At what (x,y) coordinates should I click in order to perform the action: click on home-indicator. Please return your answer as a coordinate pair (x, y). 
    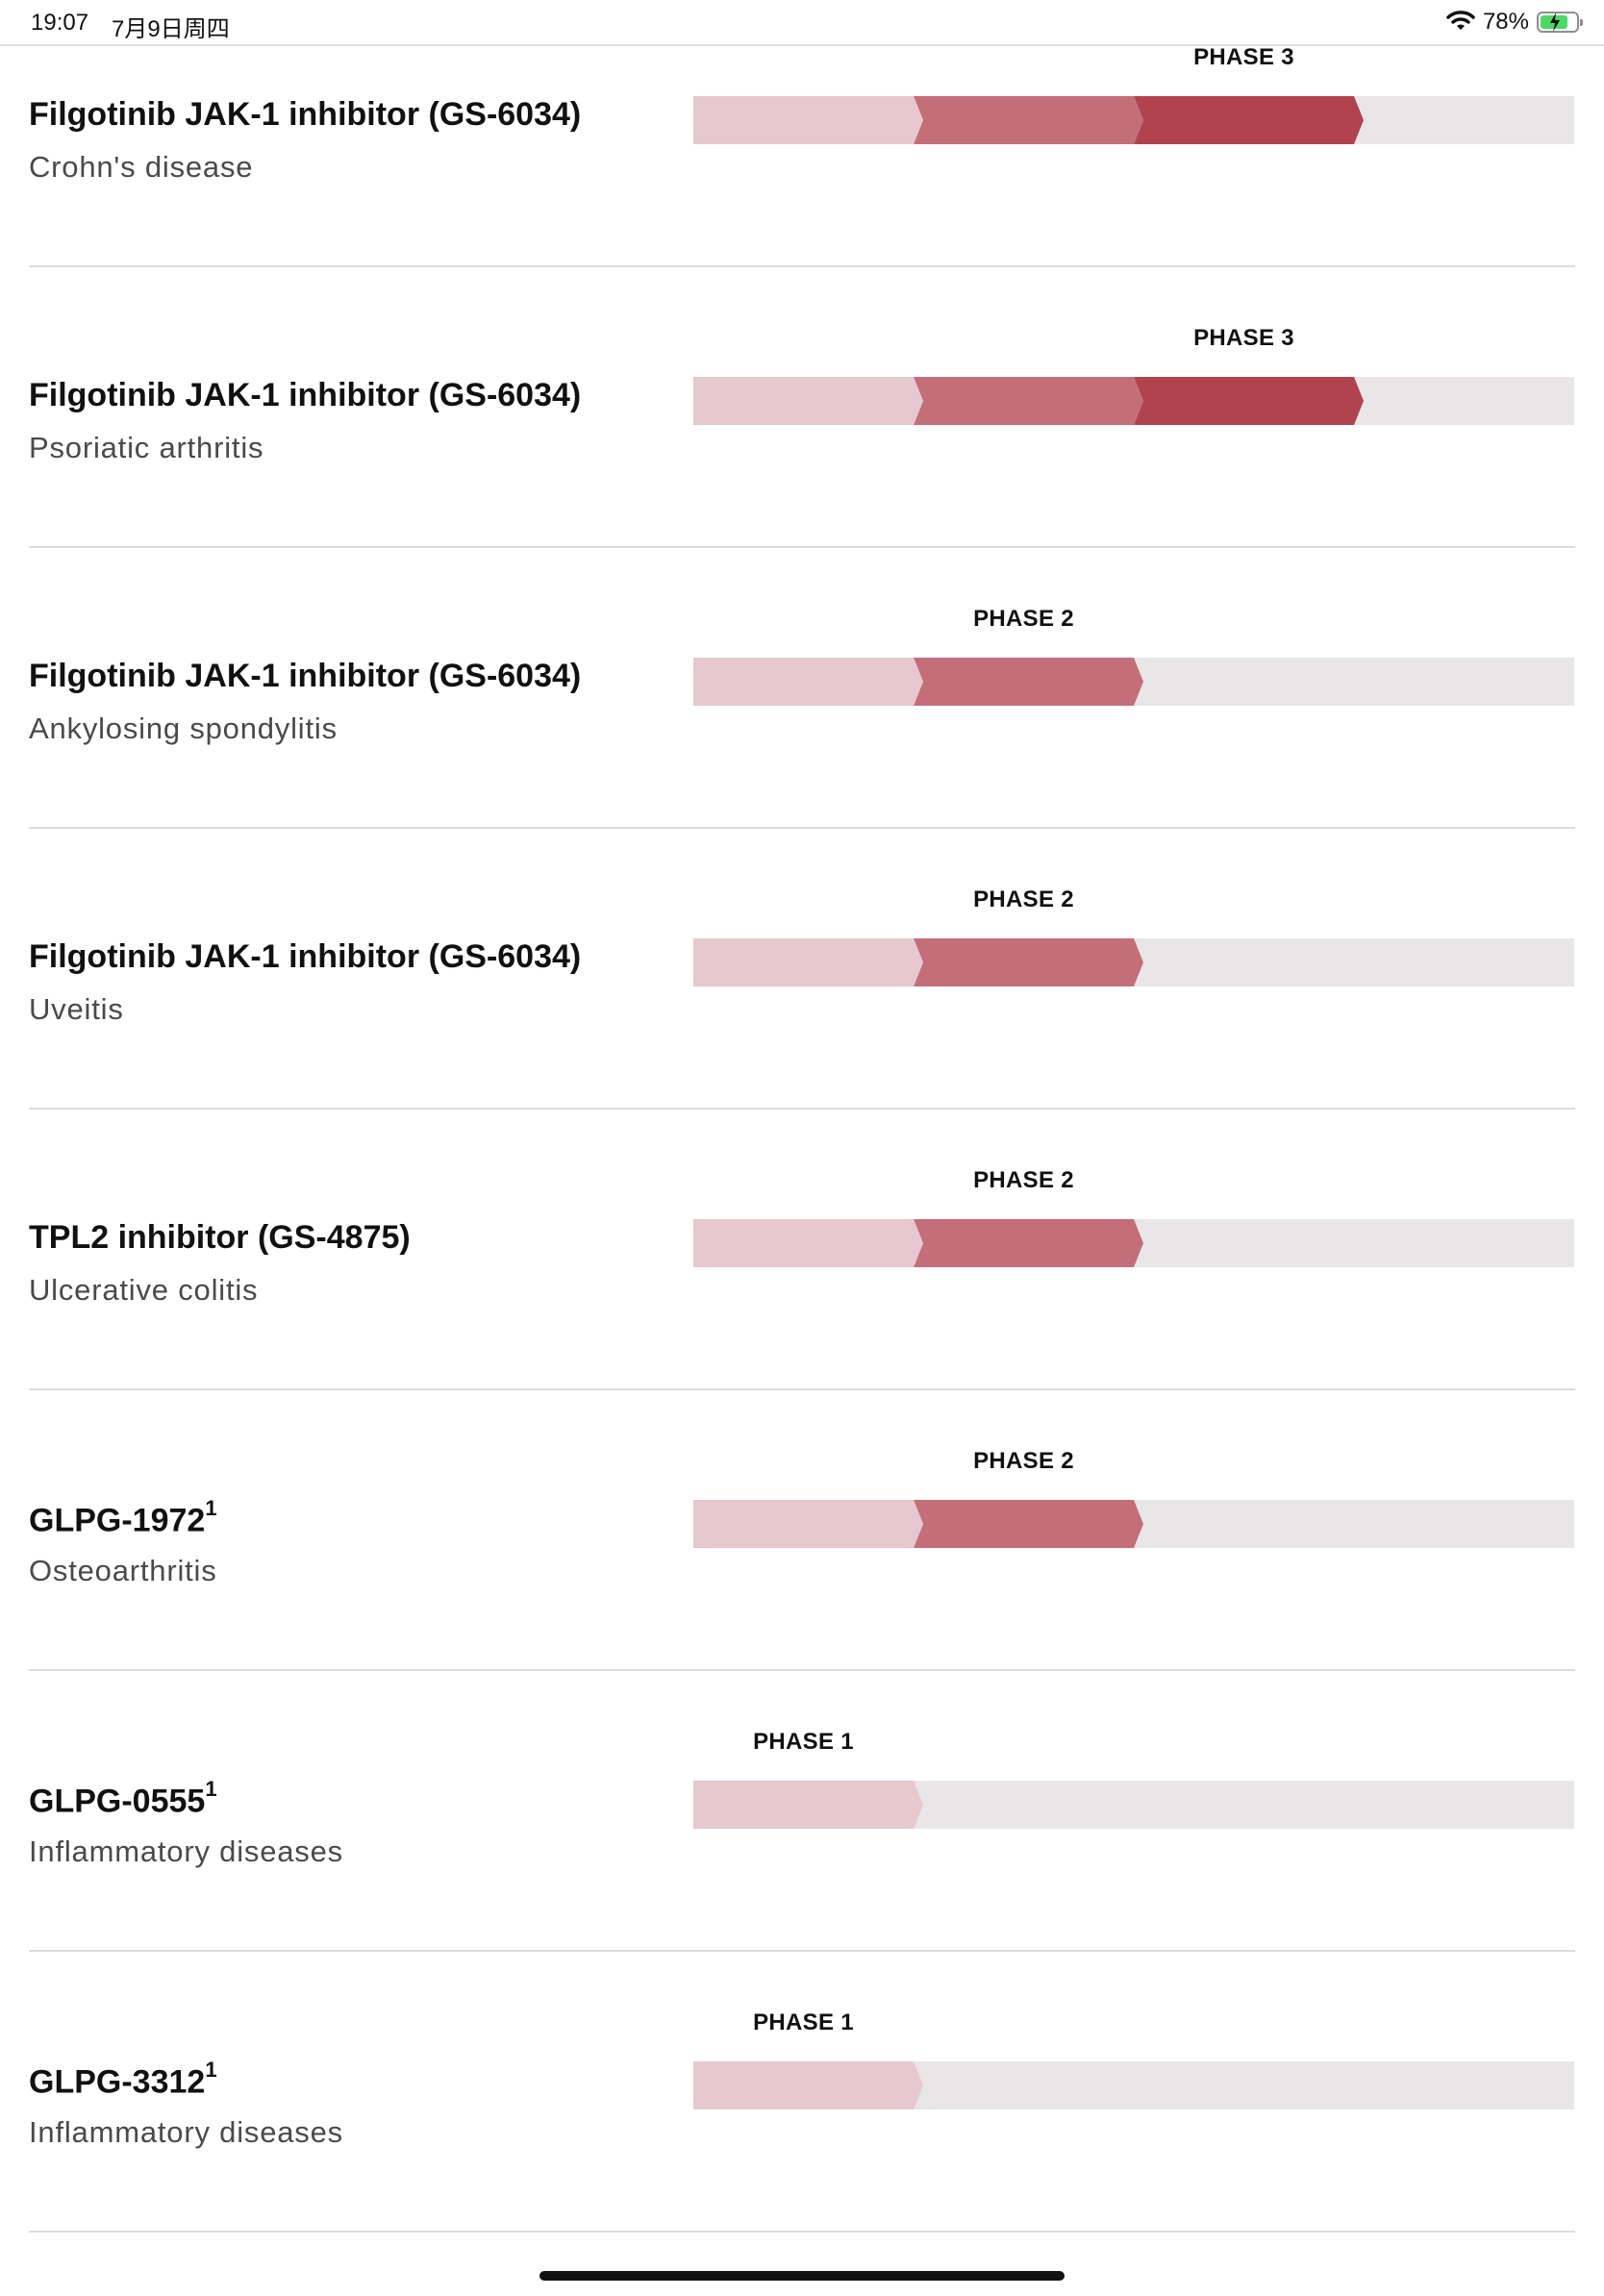
    Looking at the image, I should click on (802, 2276).